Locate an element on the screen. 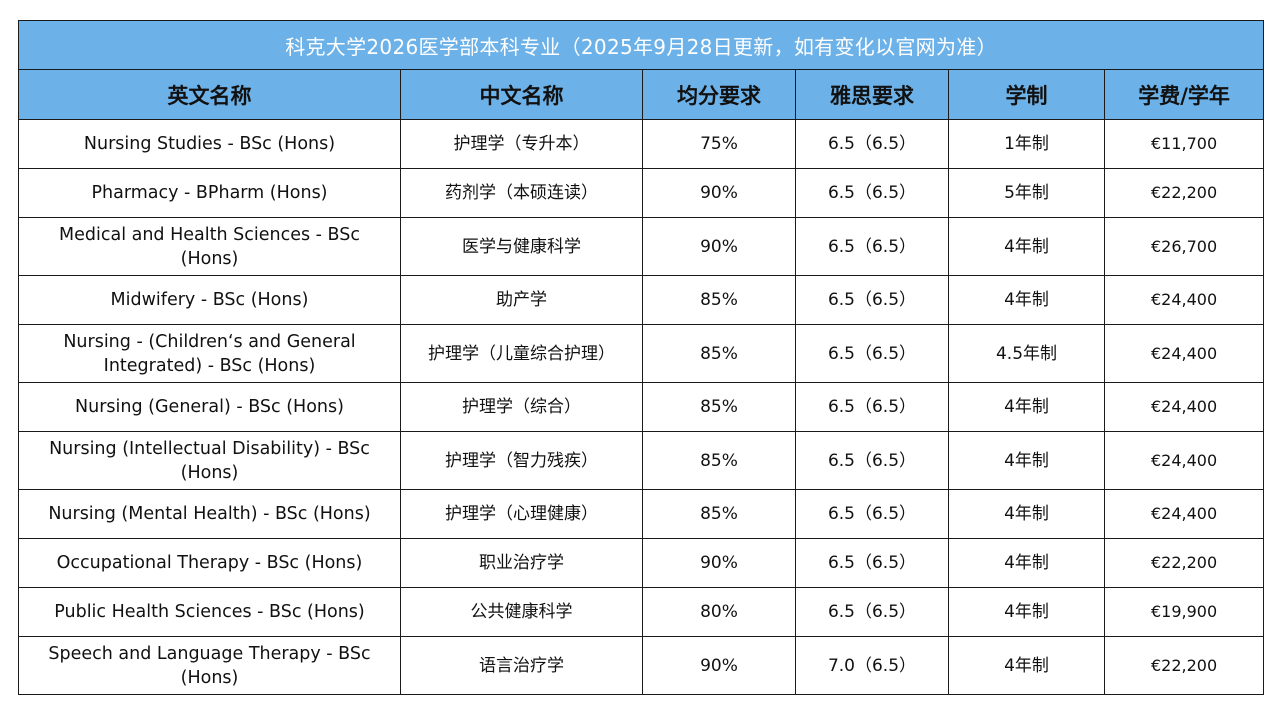 The image size is (1280, 720). english-name-cell: Nursing Studies - BSc (Hons) is located at coordinates (209, 144).